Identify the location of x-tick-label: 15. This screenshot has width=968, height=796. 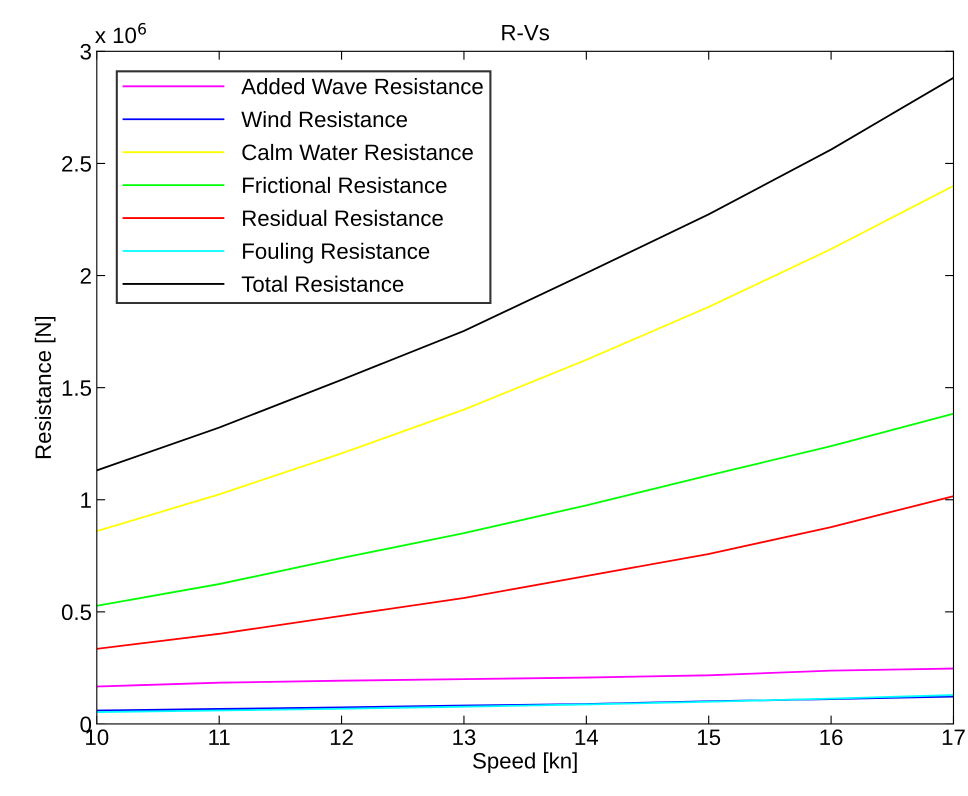
(709, 738).